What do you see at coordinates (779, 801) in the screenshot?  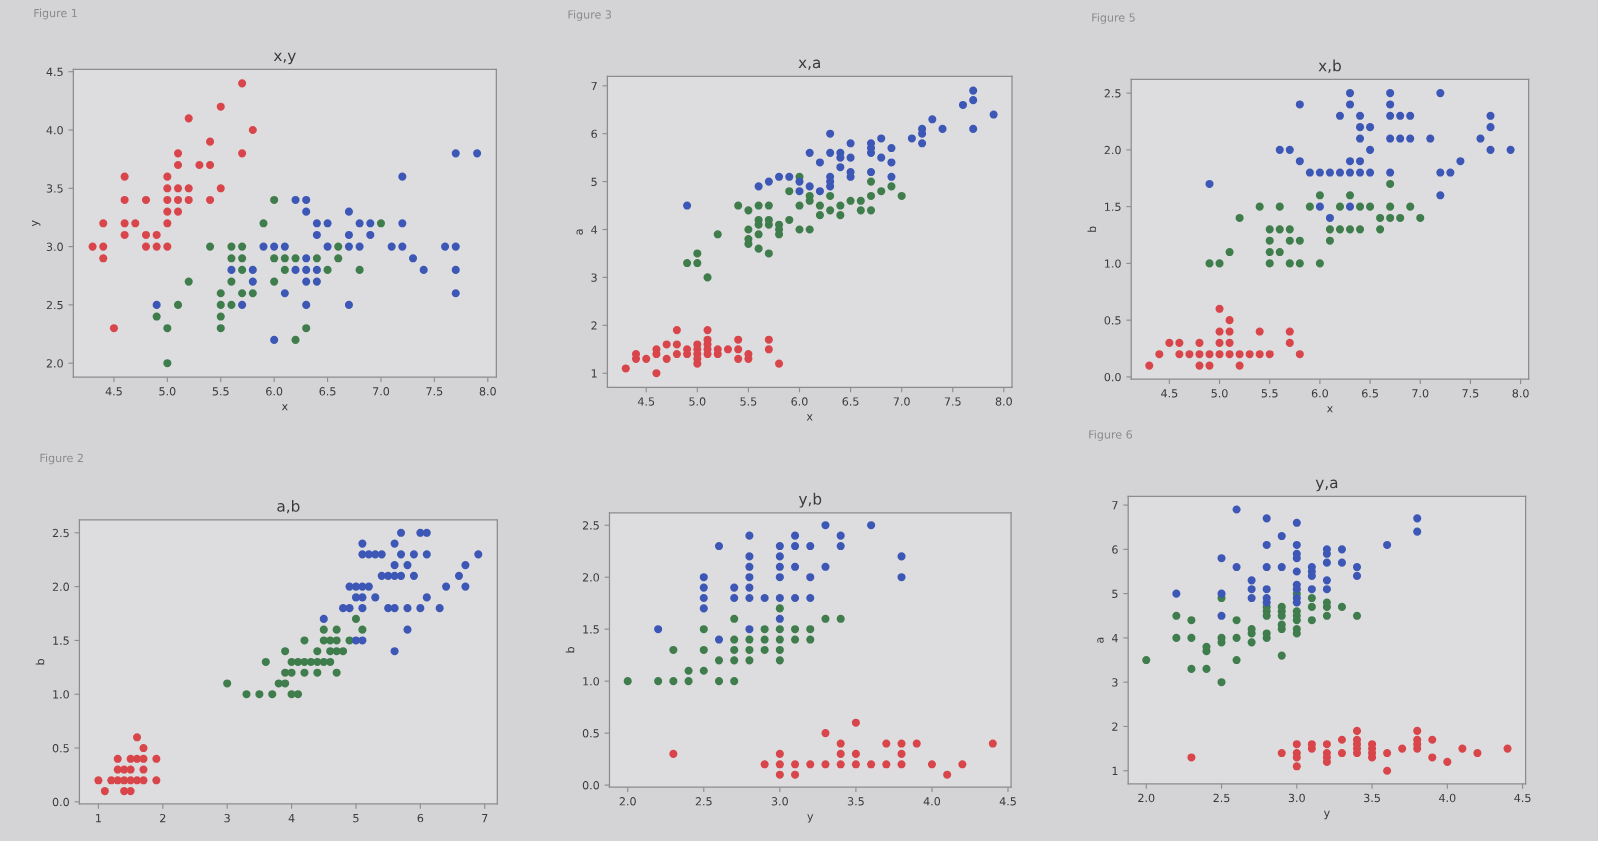 I see `x-tick-label: 3.0` at bounding box center [779, 801].